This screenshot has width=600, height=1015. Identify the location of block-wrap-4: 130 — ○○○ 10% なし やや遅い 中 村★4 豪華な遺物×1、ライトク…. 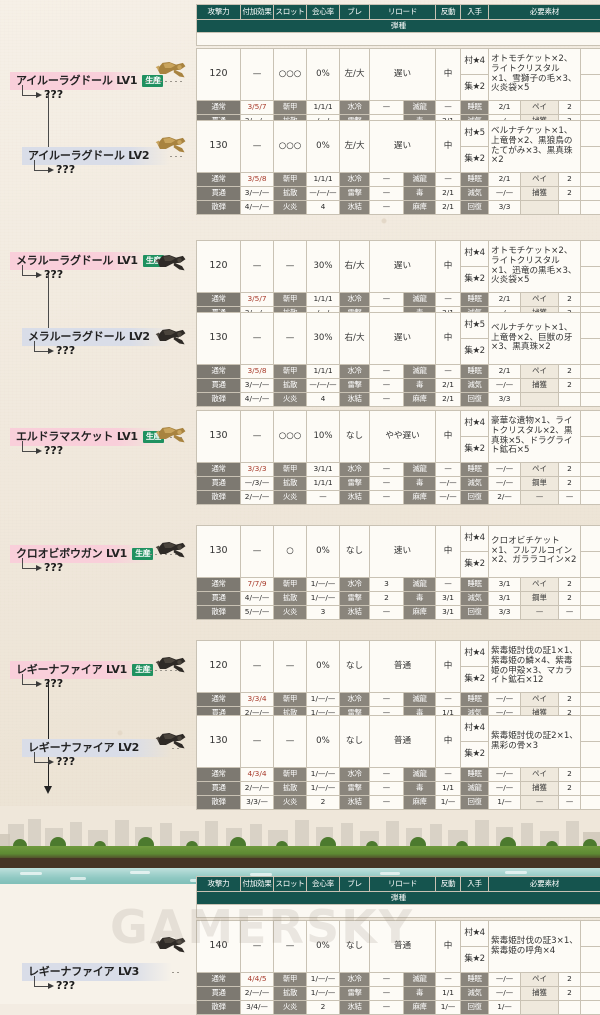
(398, 457).